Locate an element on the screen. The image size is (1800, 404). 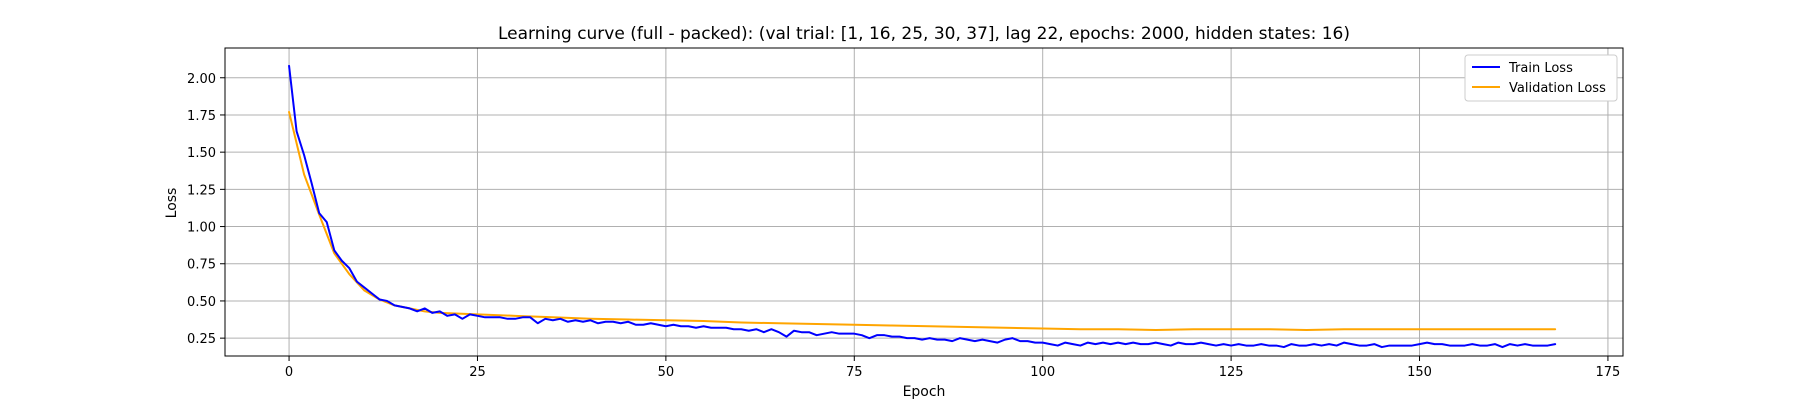
y-tick-label: 1.25 is located at coordinates (201, 190).